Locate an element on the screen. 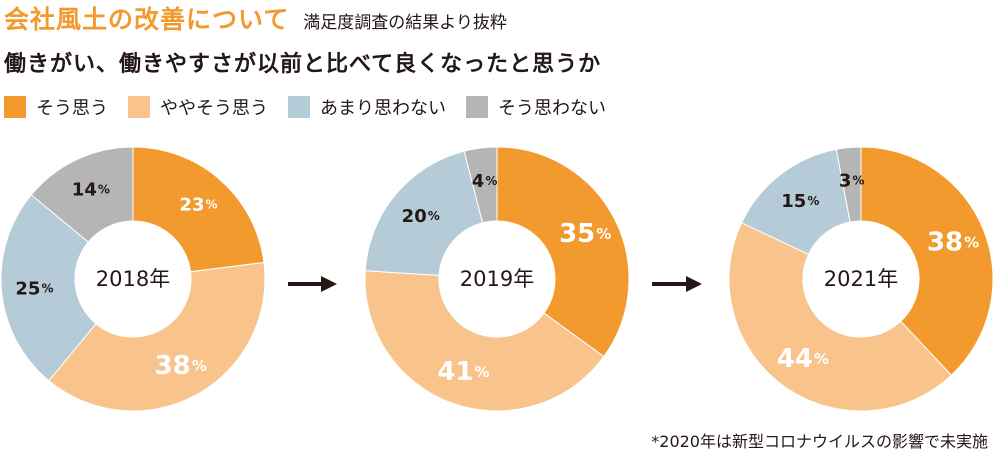 The height and width of the screenshot is (458, 994). slice-value-label: 3% is located at coordinates (852, 180).